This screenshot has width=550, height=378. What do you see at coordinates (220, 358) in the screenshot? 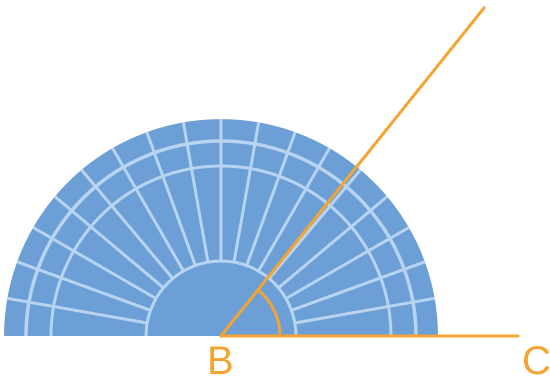
I see `point-label-b: B` at bounding box center [220, 358].